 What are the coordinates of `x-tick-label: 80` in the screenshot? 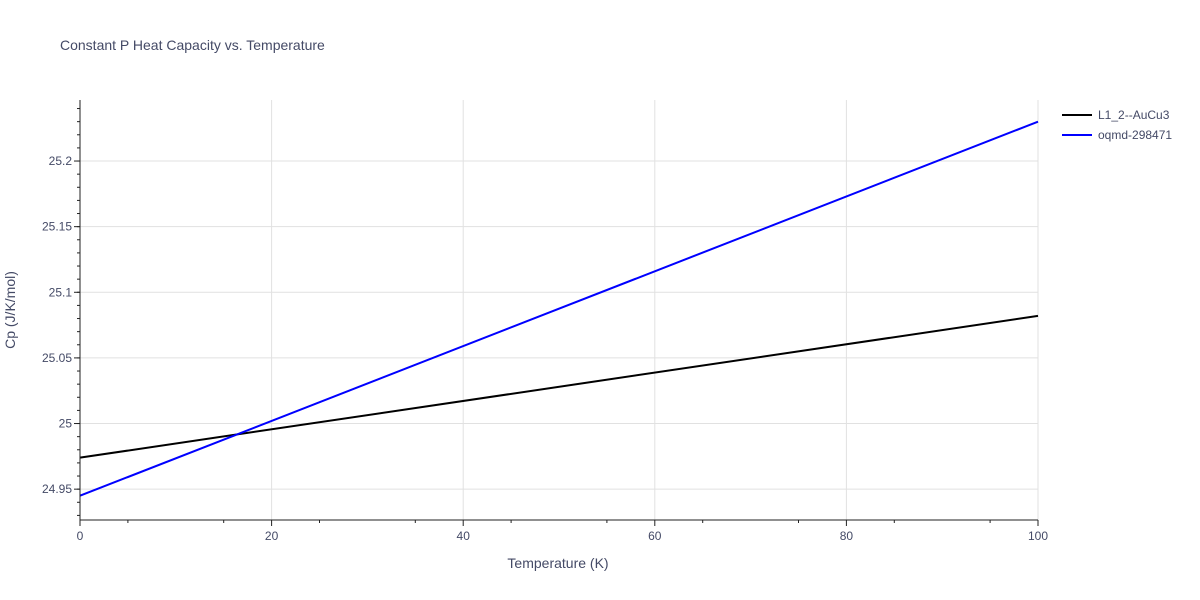 It's located at (847, 536).